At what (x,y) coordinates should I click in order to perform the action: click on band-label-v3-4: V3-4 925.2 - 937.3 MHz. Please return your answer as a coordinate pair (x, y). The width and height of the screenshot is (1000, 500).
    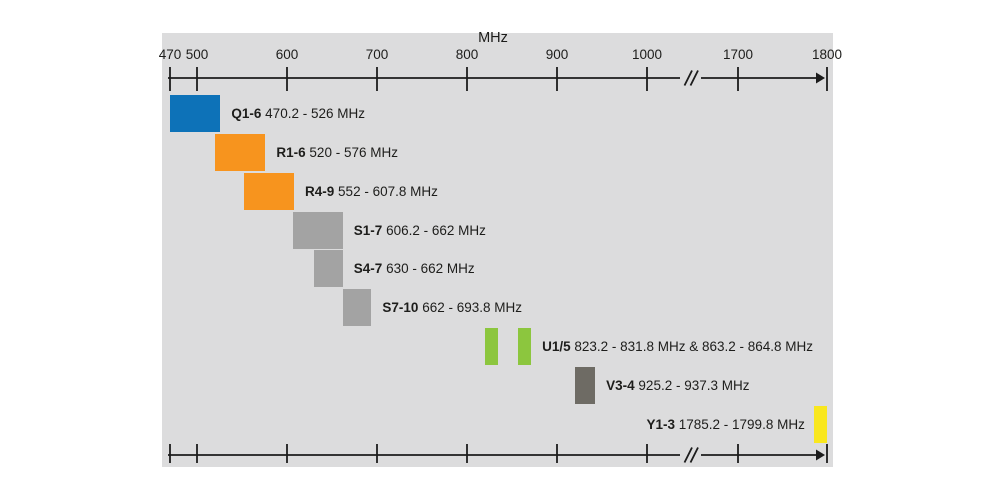
    Looking at the image, I should click on (677, 385).